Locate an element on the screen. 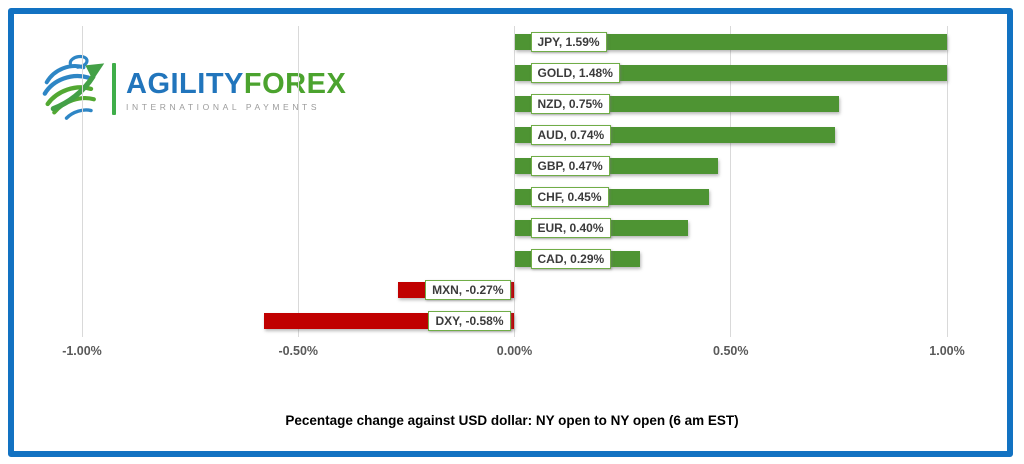 Image resolution: width=1024 pixels, height=464 pixels. bar-gold is located at coordinates (730, 72).